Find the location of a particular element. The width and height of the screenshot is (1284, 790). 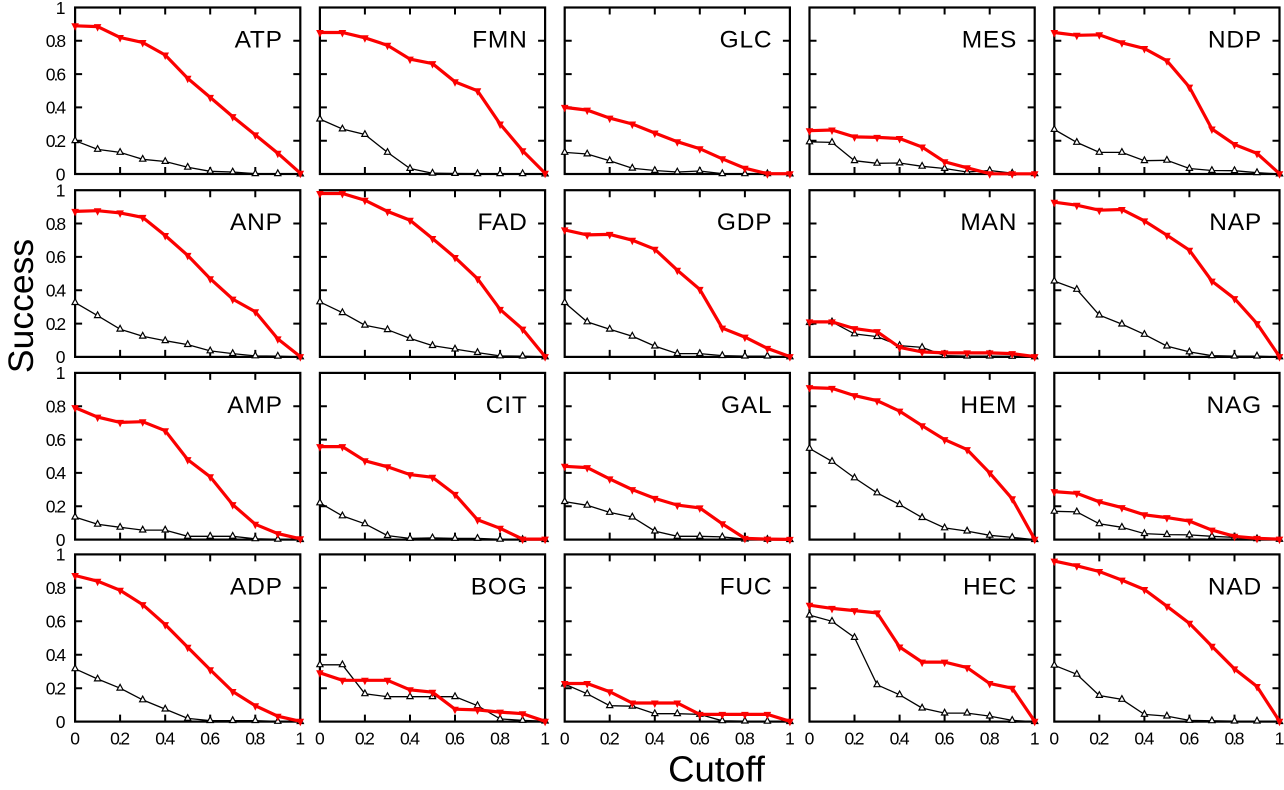

svg-text: FUC is located at coordinates (746, 586).